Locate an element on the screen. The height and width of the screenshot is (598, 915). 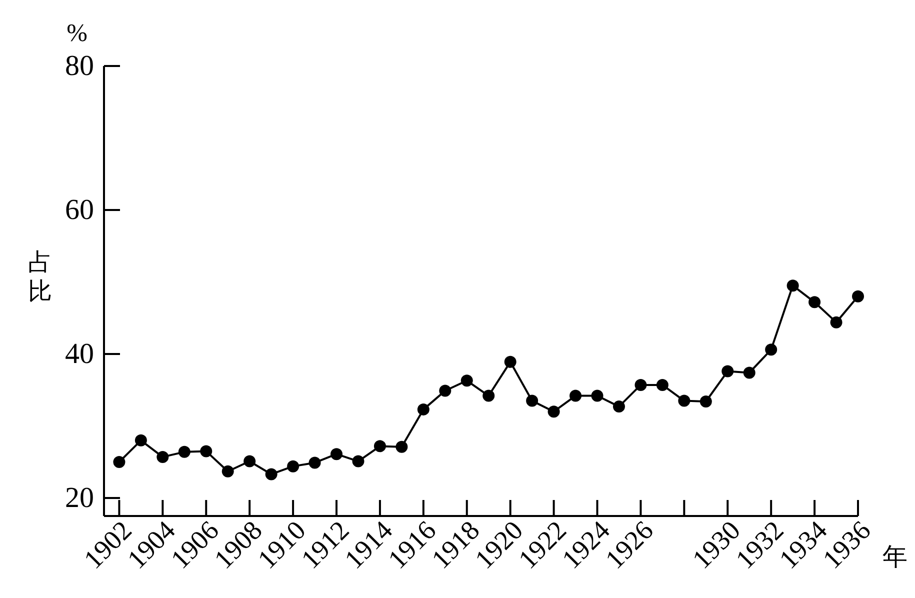
y-axis-title: 占比 is located at coordinates (40, 277).